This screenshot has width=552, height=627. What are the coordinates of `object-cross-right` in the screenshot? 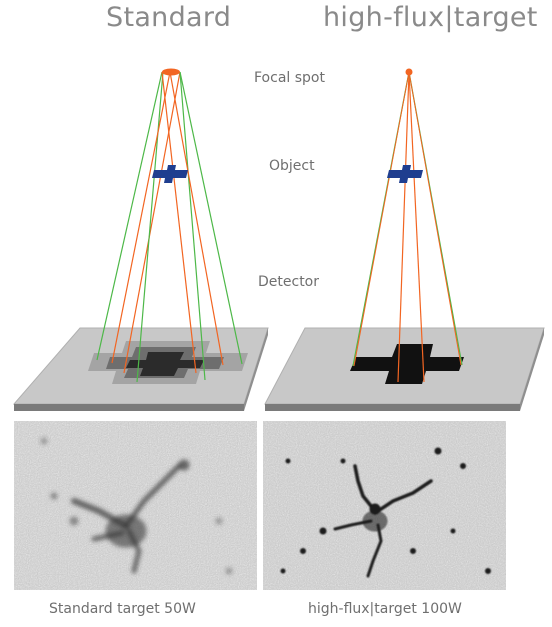 It's located at (405, 174).